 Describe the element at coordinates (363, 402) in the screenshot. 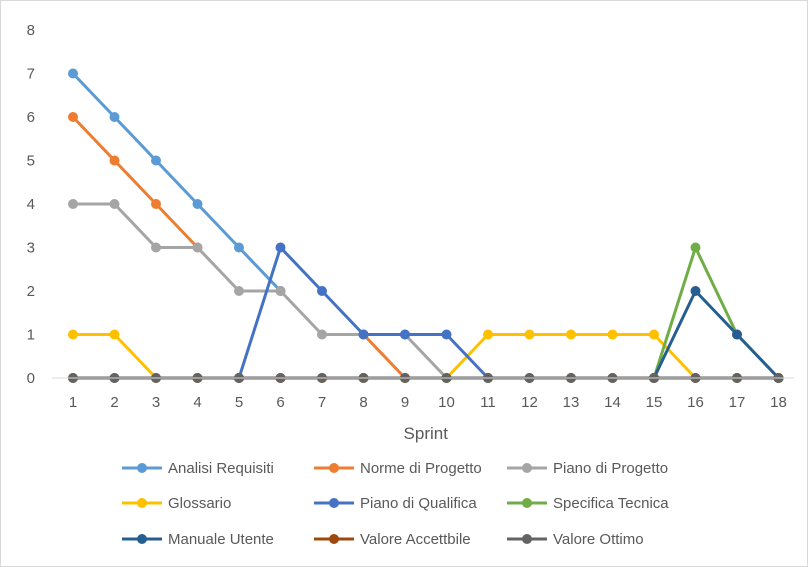

I see `x-tick-label: 8` at that location.